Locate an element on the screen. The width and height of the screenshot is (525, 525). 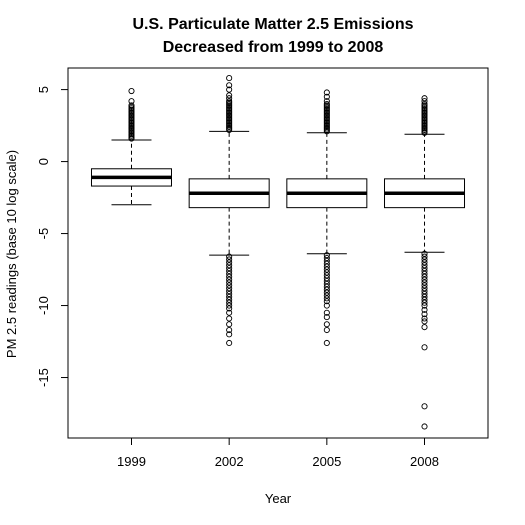
x-tick-label: 1999 is located at coordinates (131, 461).